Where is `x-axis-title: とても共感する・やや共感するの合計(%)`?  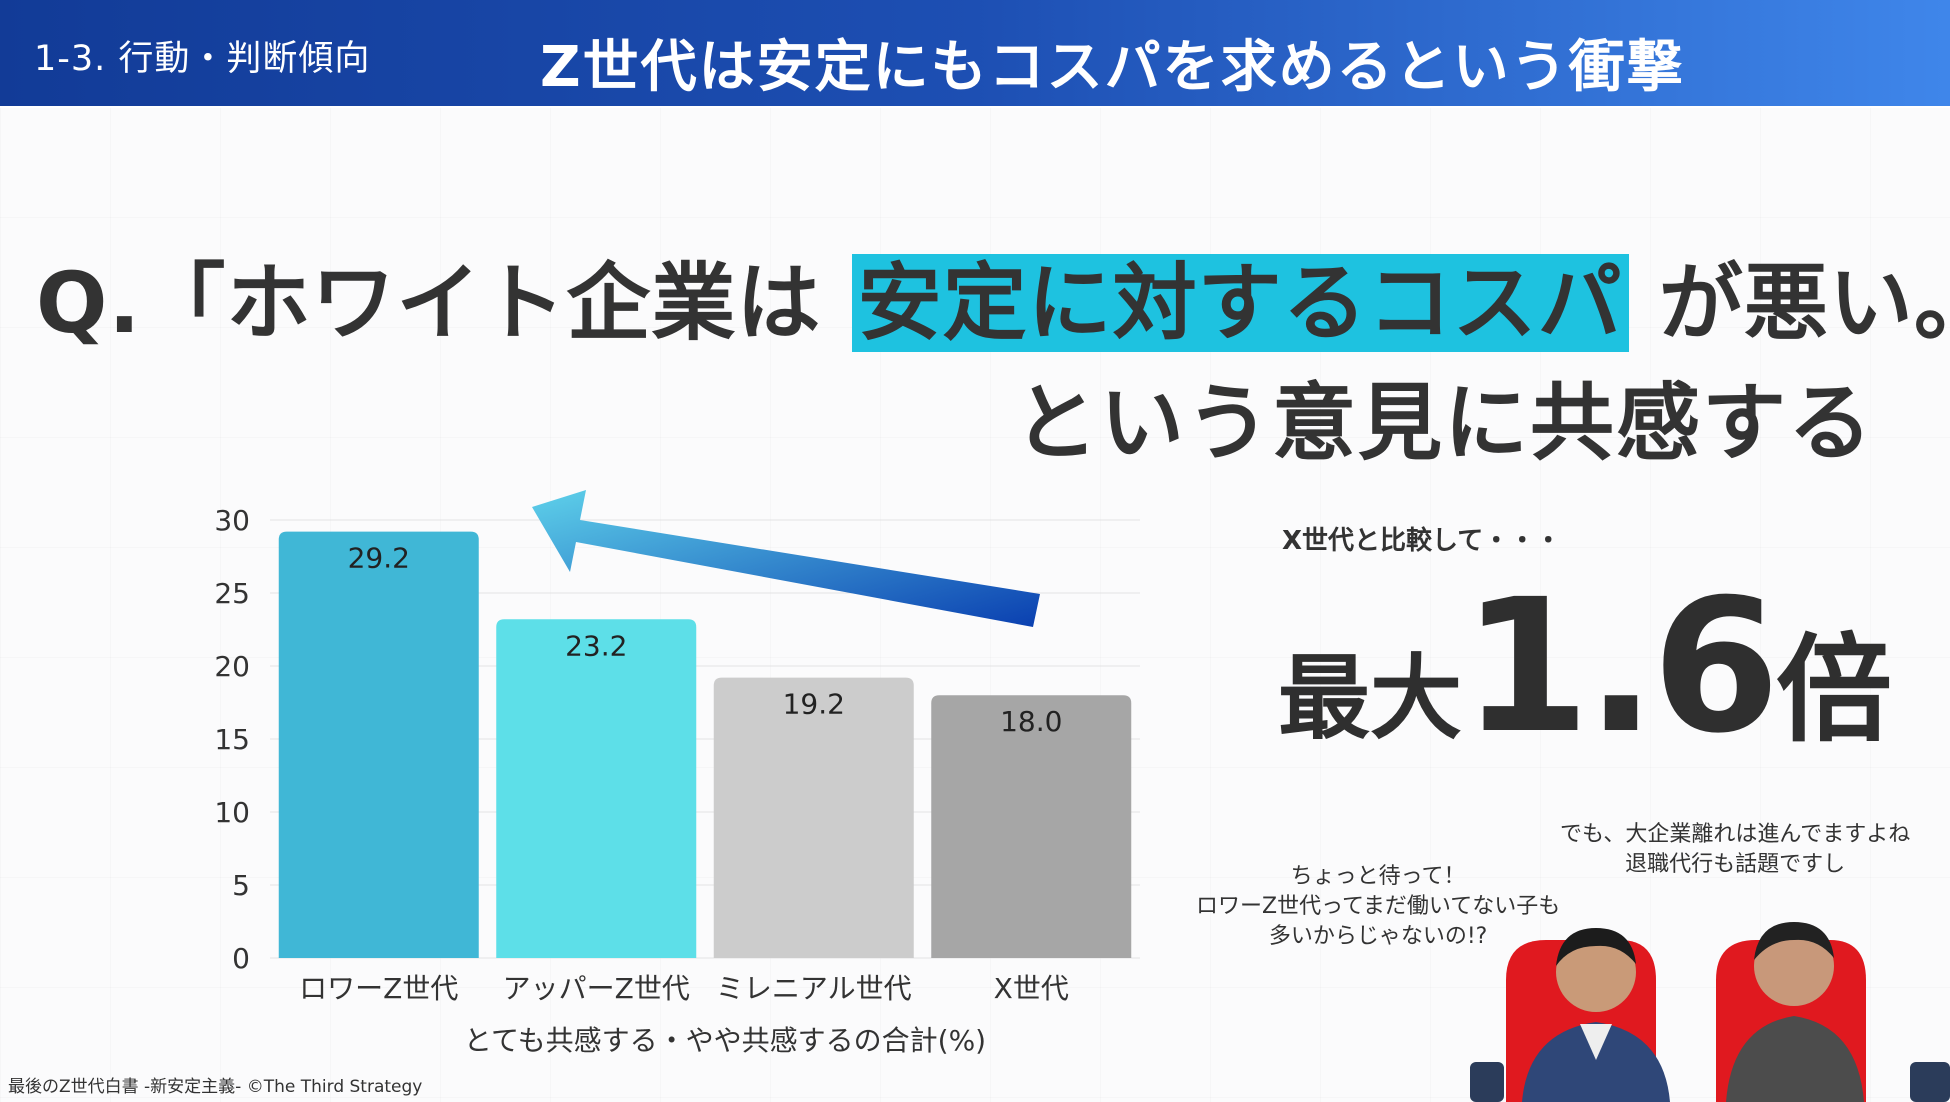
x-axis-title: とても共感する・やや共感するの合計(%) is located at coordinates (725, 1040).